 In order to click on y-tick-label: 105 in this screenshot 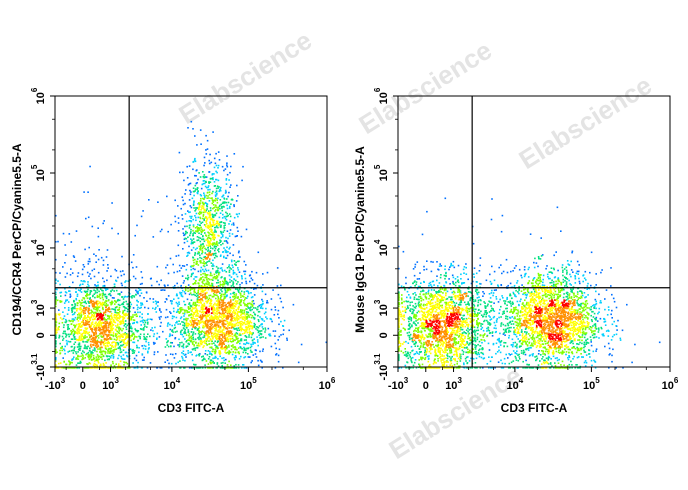, I will do `click(38, 172)`.